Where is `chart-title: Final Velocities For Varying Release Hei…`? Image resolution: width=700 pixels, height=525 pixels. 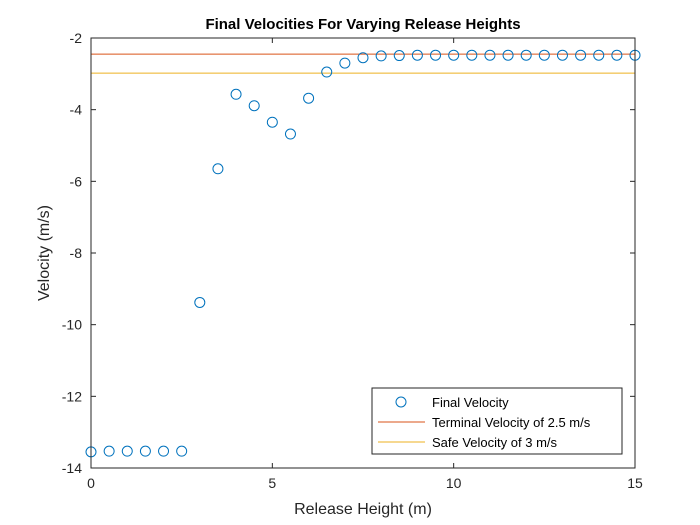 chart-title: Final Velocities For Varying Release Hei… is located at coordinates (362, 24).